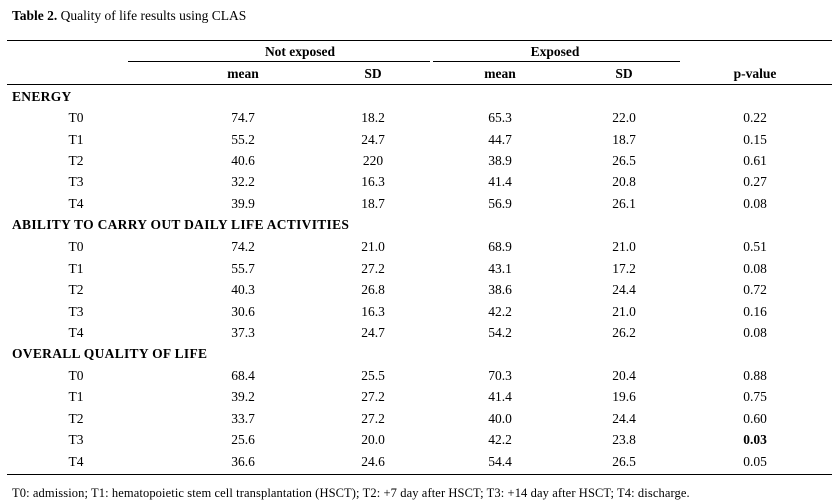 Image resolution: width=838 pixels, height=504 pixels. Describe the element at coordinates (755, 289) in the screenshot. I see `p-value: 0.72` at that location.